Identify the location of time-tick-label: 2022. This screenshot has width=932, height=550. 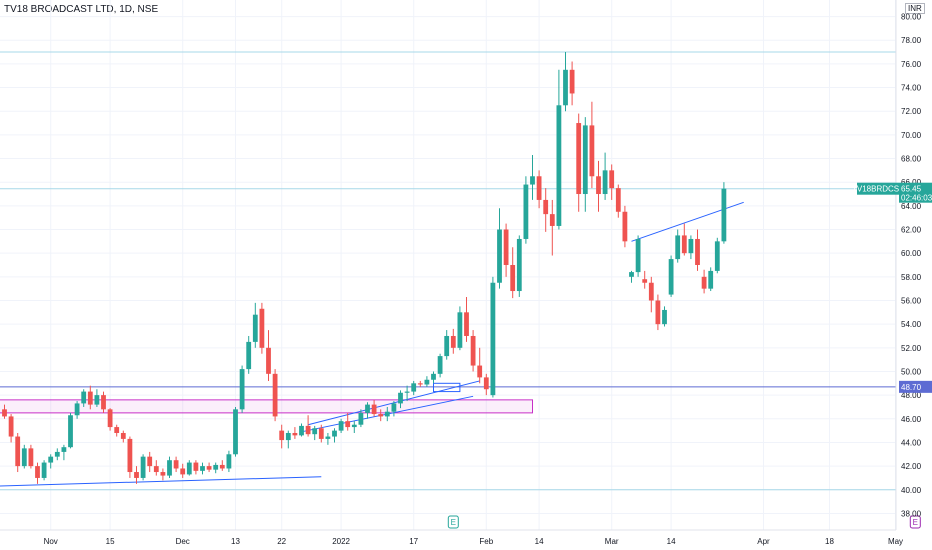
(341, 541).